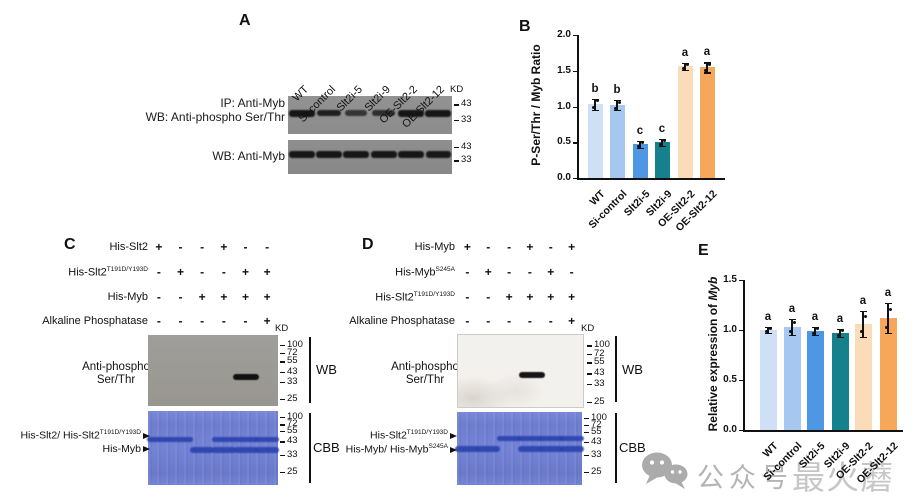  What do you see at coordinates (578, 106) in the screenshot?
I see `y-axis-line` at bounding box center [578, 106].